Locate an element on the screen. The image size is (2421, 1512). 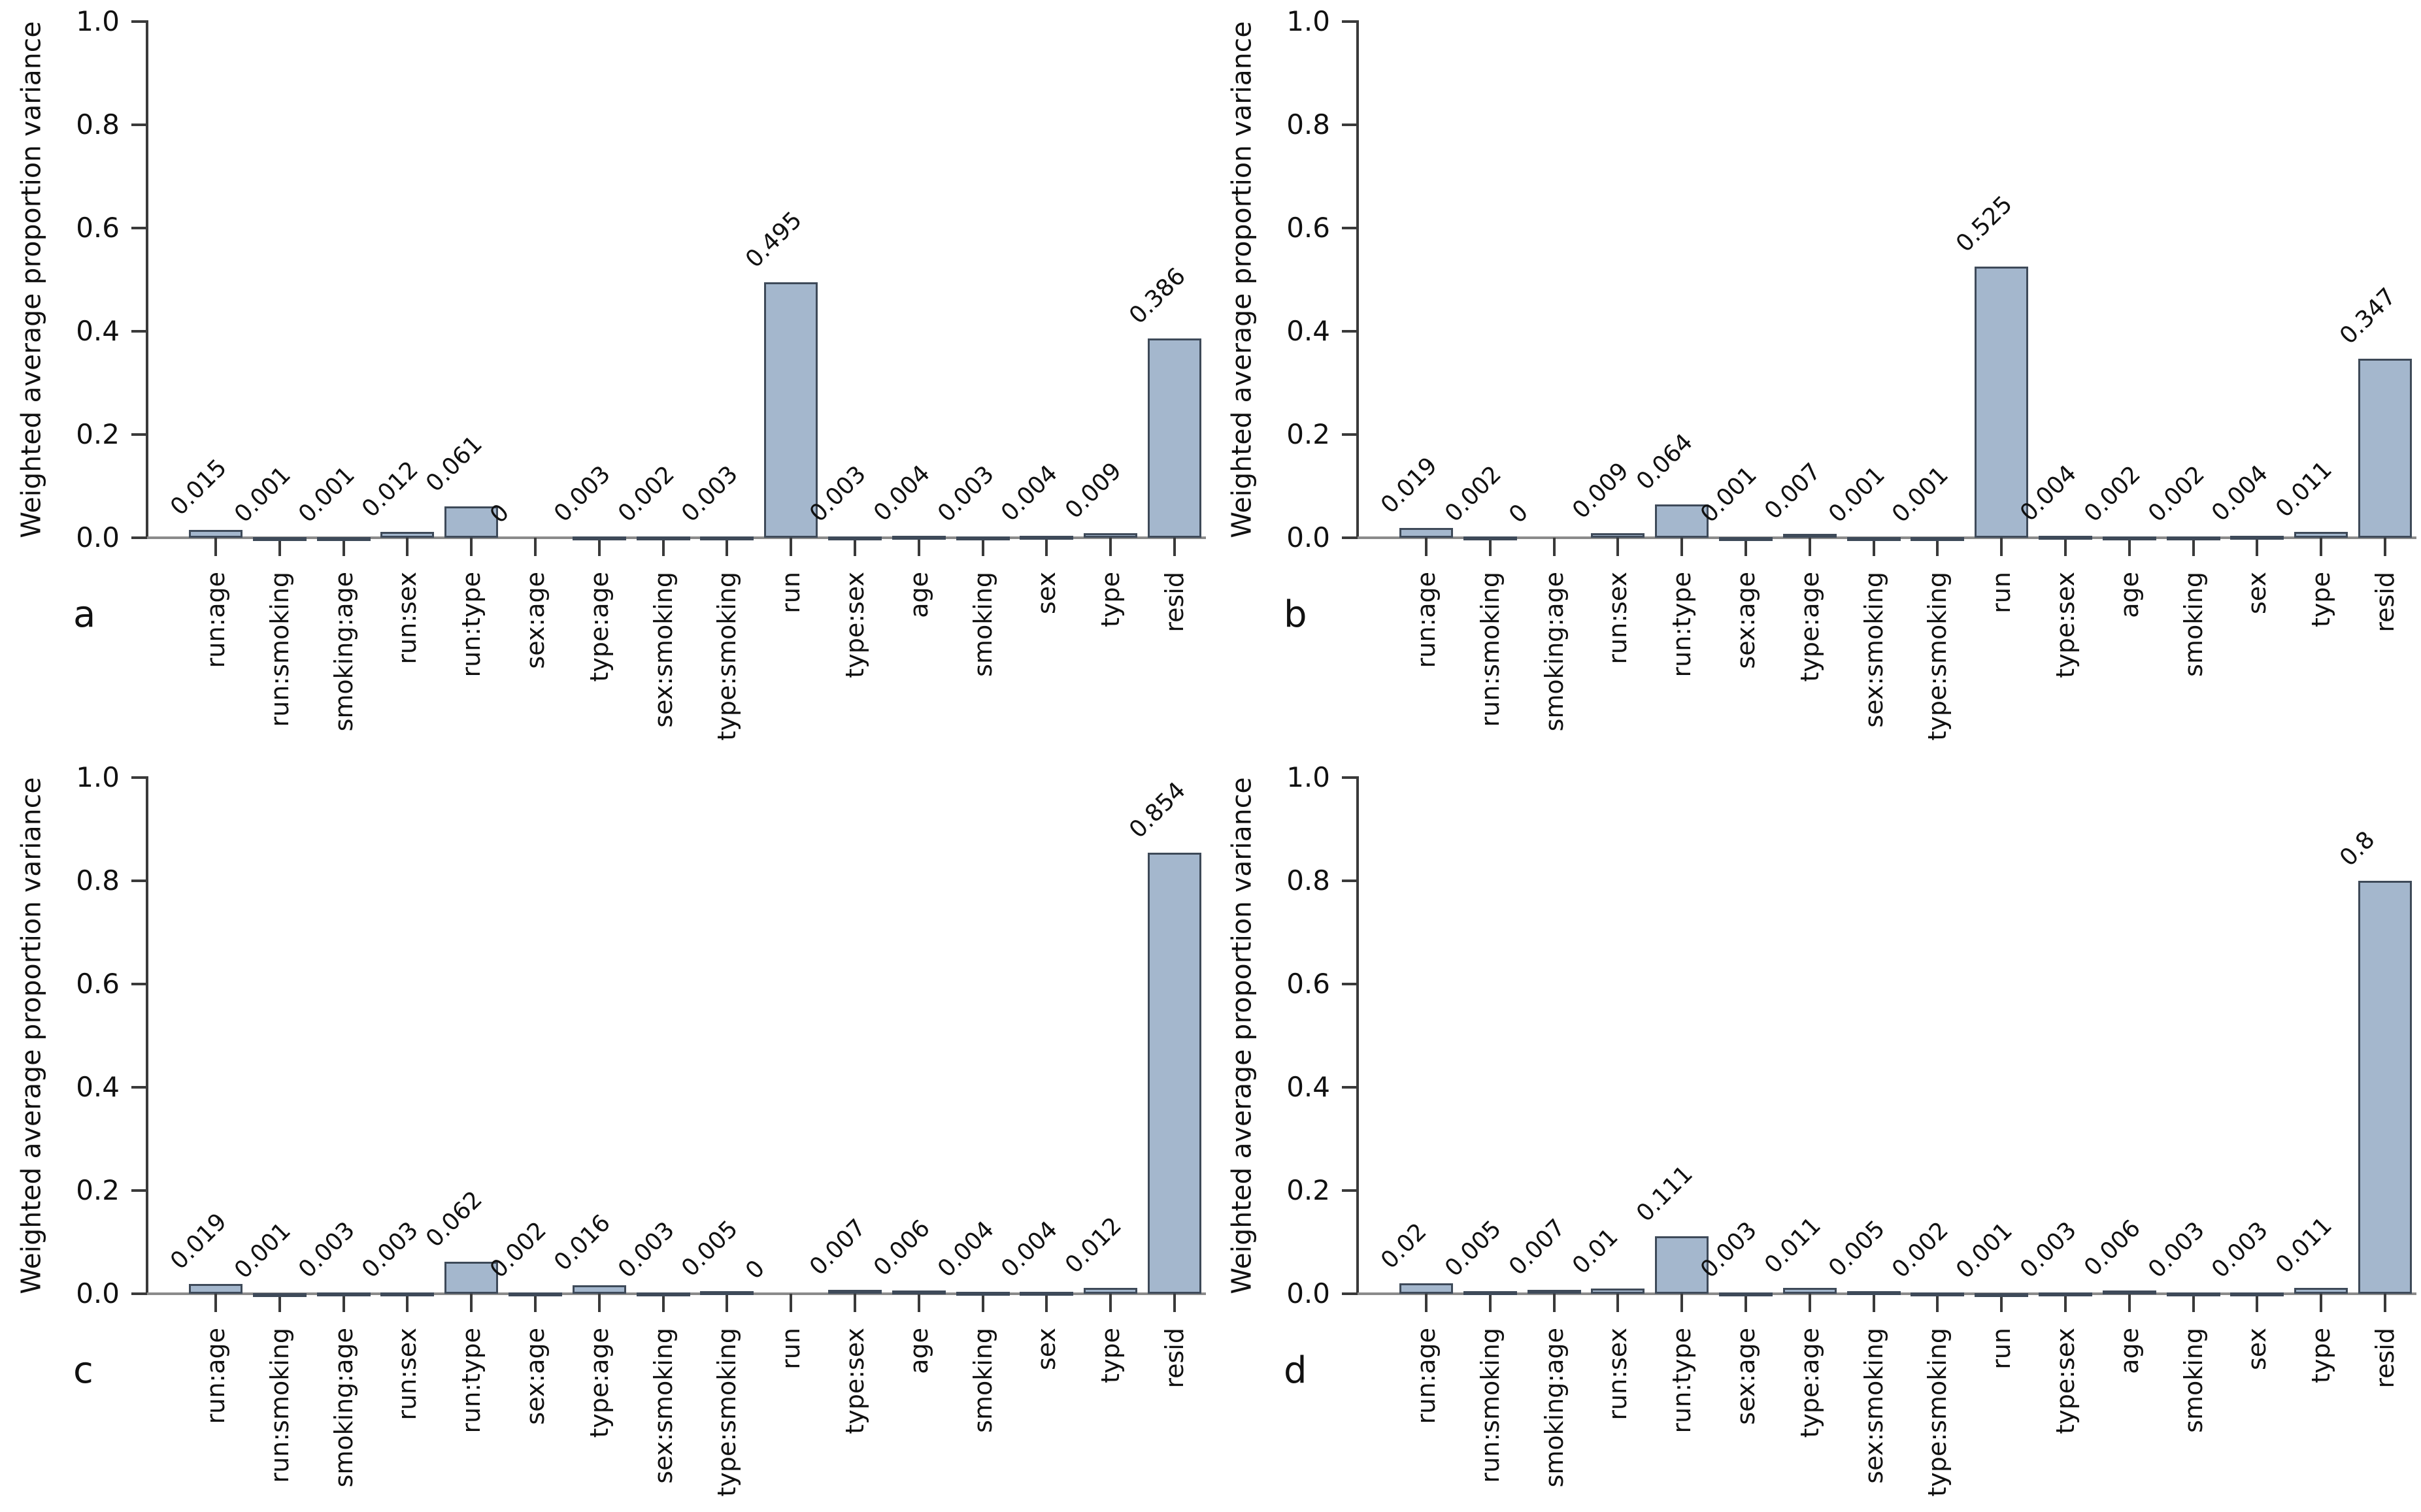
panel-letter: a is located at coordinates (84, 614).